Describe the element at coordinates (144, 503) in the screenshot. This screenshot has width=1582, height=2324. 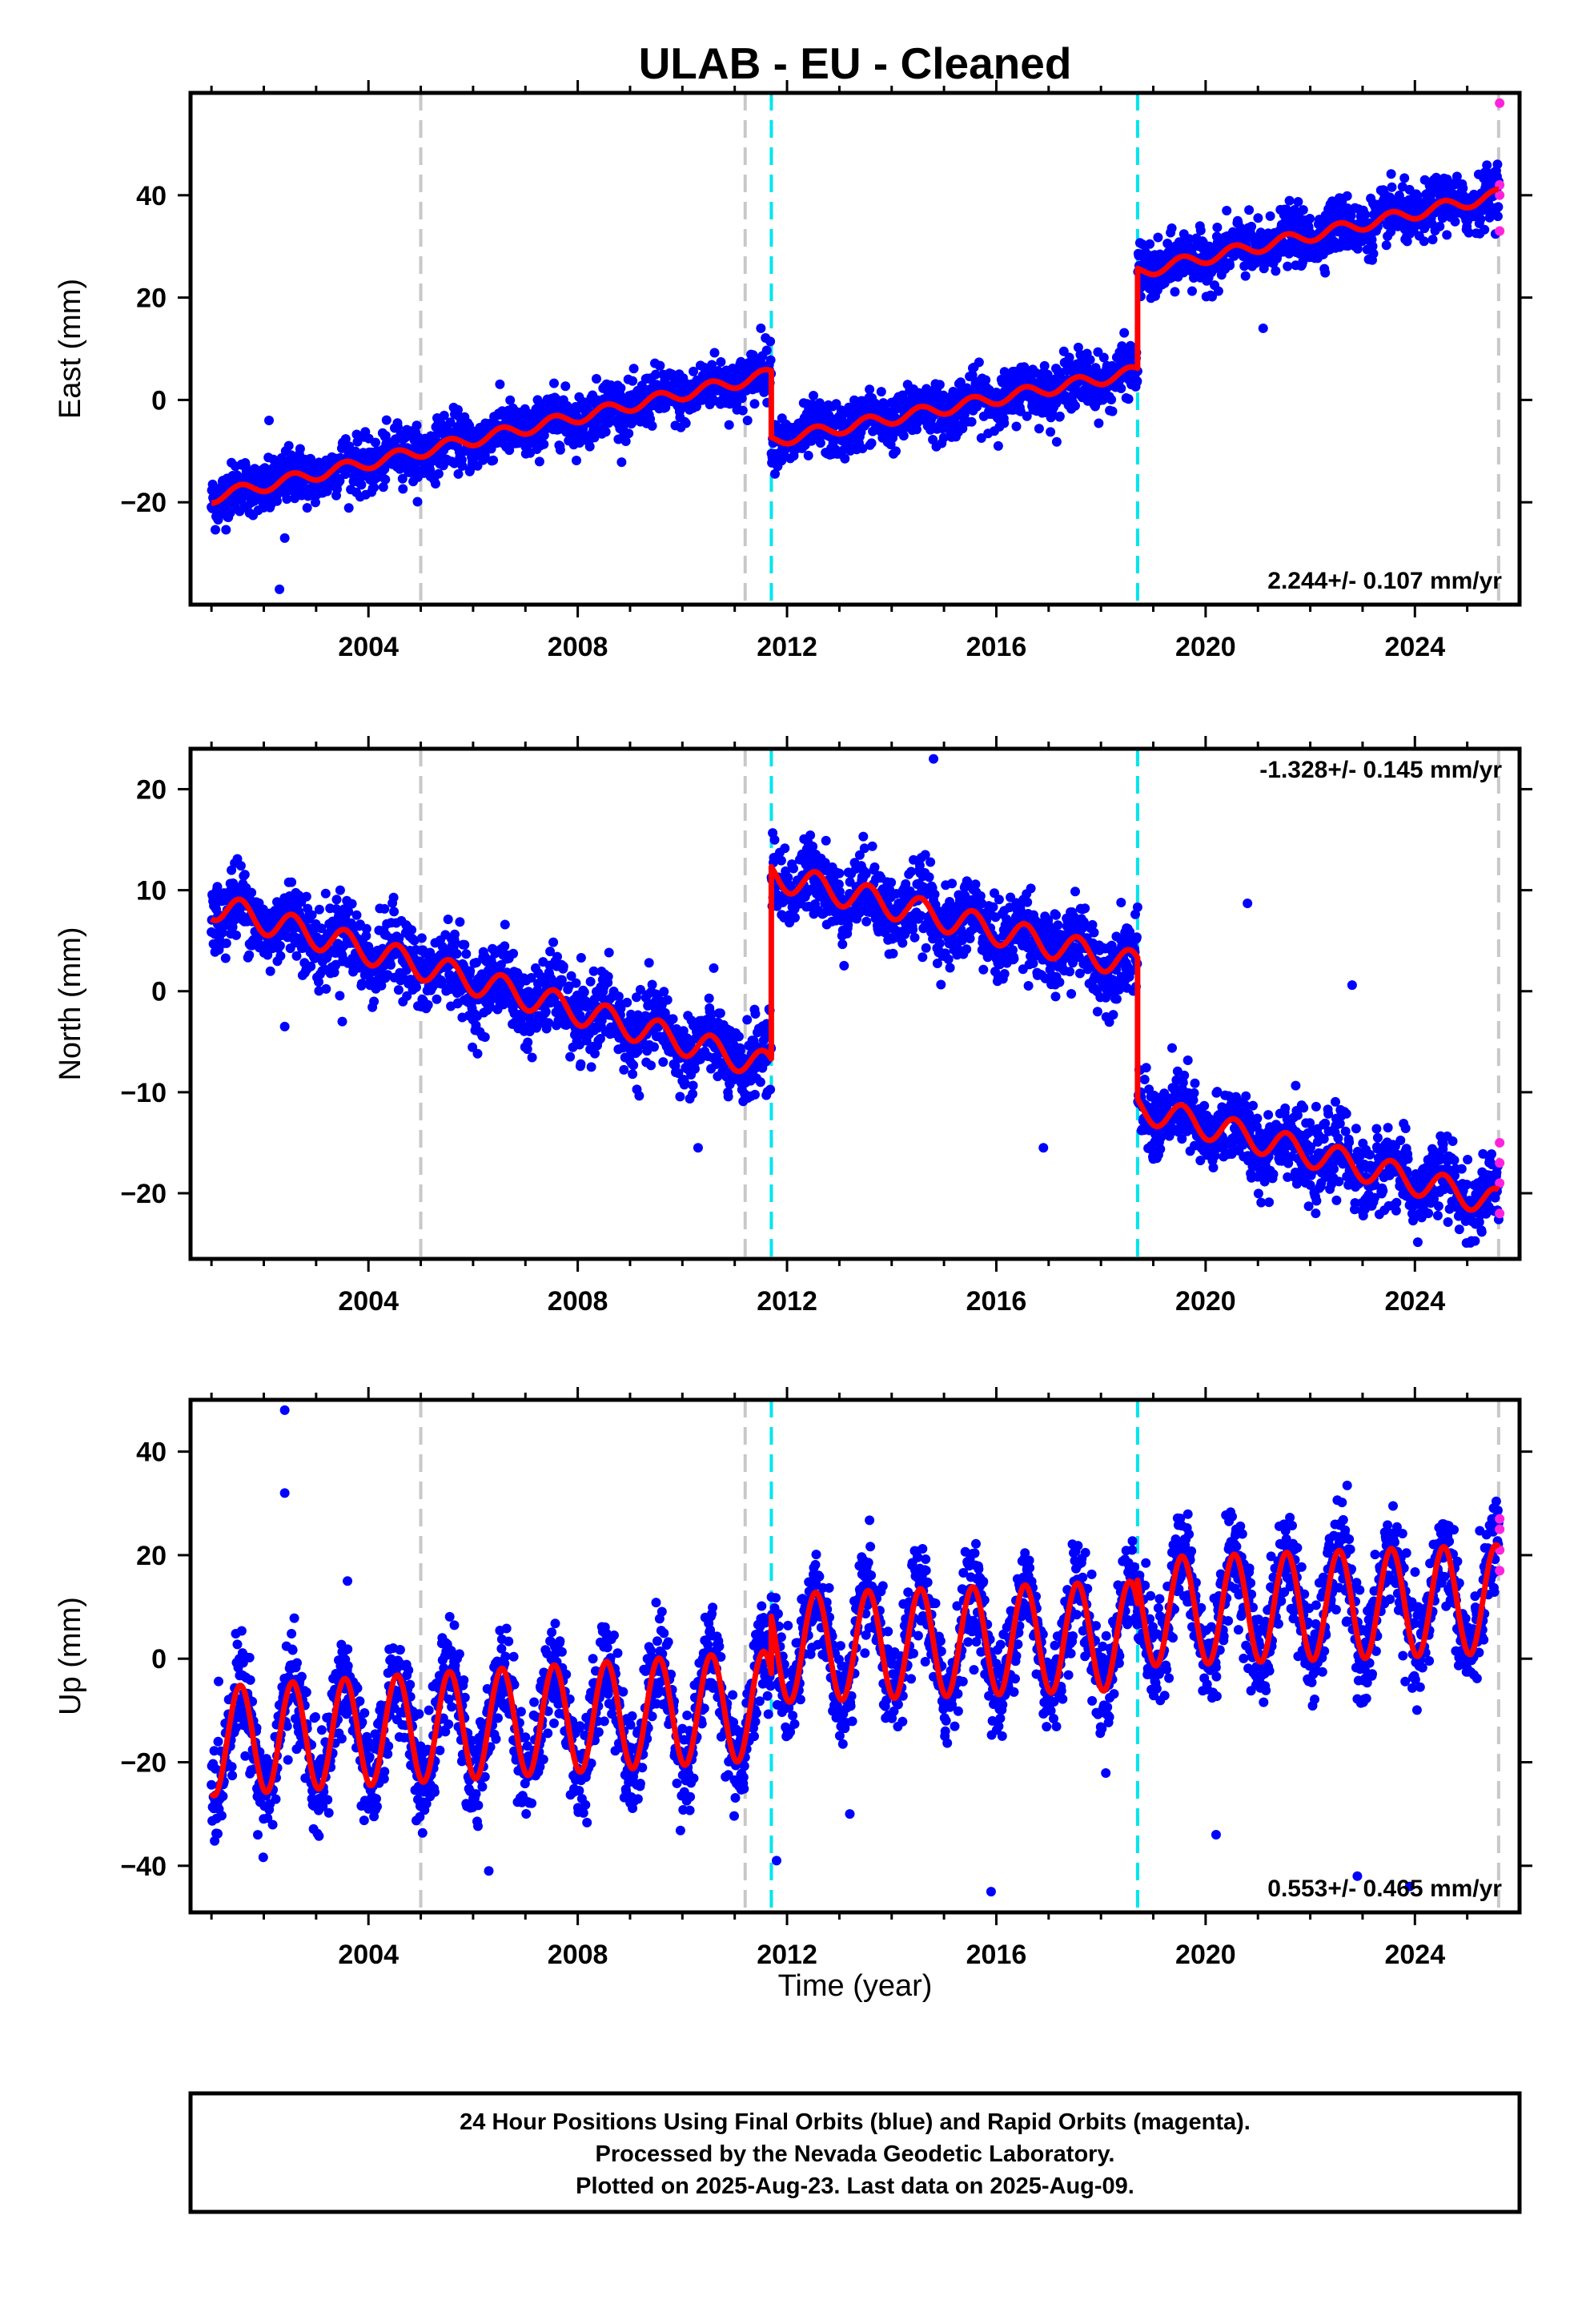
I see `y-tick-label: −20` at that location.